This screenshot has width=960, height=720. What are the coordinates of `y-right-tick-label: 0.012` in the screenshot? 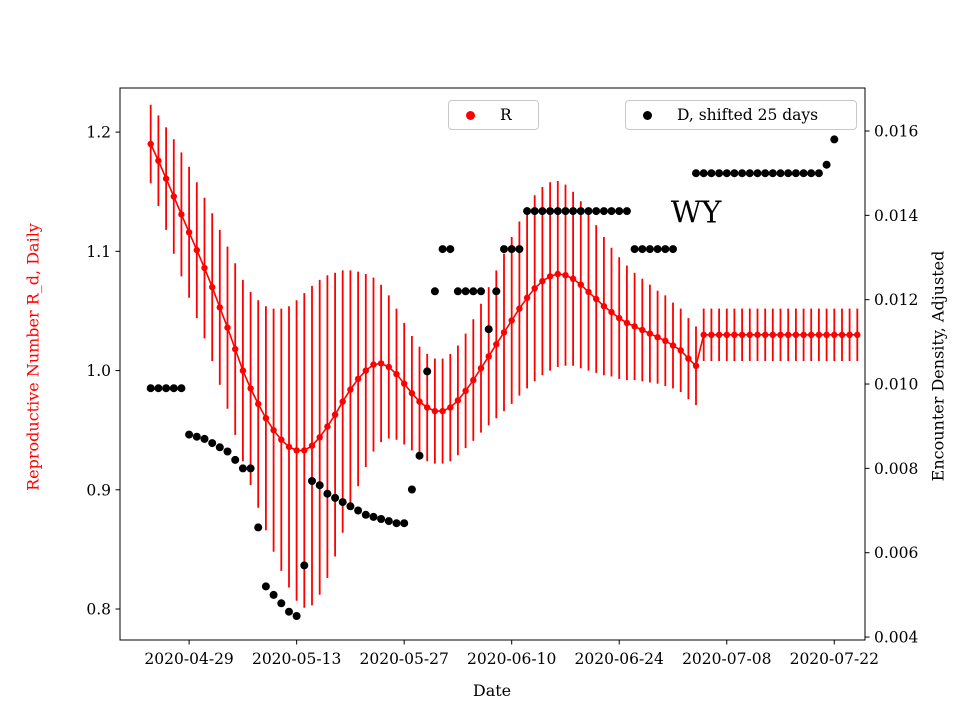 It's located at (896, 300).